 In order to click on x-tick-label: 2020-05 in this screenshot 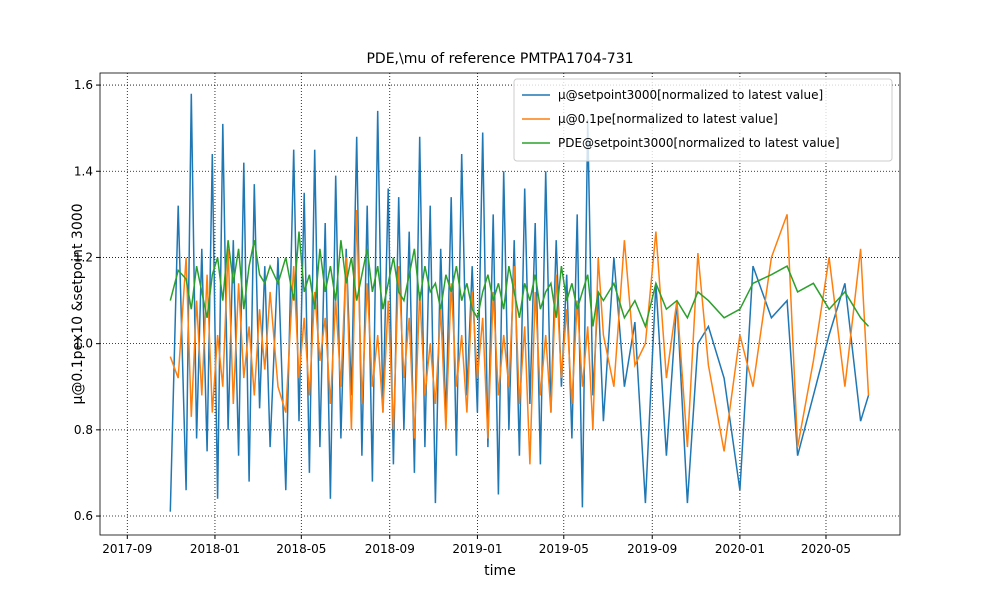, I will do `click(826, 549)`.